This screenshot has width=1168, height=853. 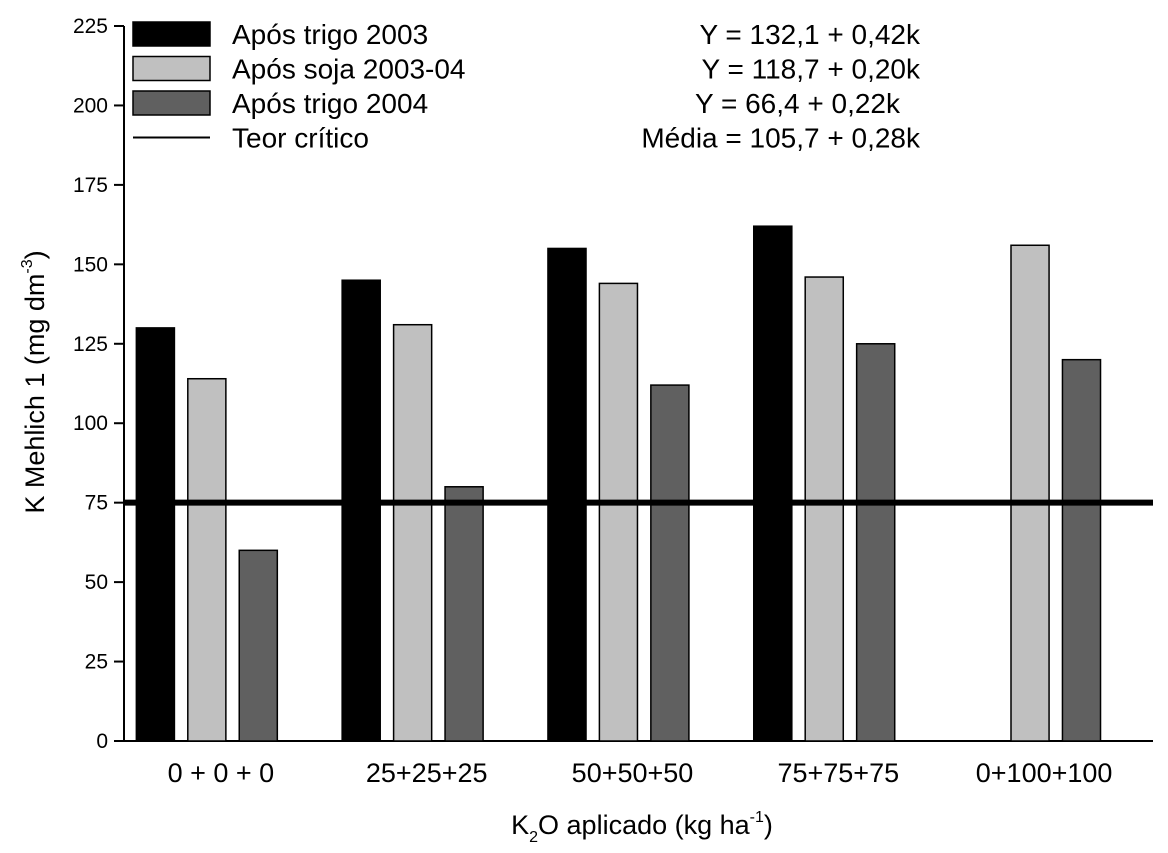 I want to click on x-tick-label: 0 + 0 + 0, so click(x=221, y=773).